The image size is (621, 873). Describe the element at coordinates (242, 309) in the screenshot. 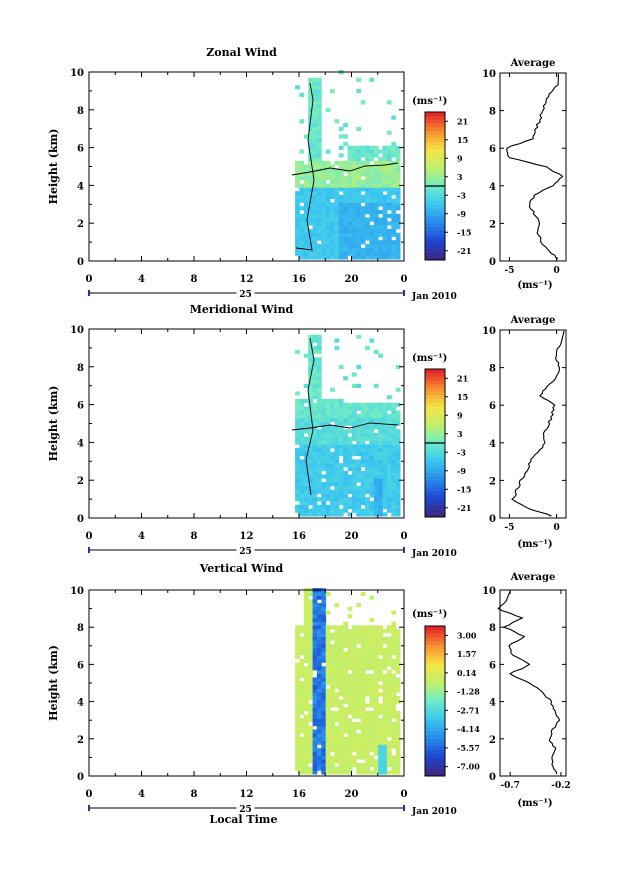

I see `panel-title: Meridional Wind` at that location.